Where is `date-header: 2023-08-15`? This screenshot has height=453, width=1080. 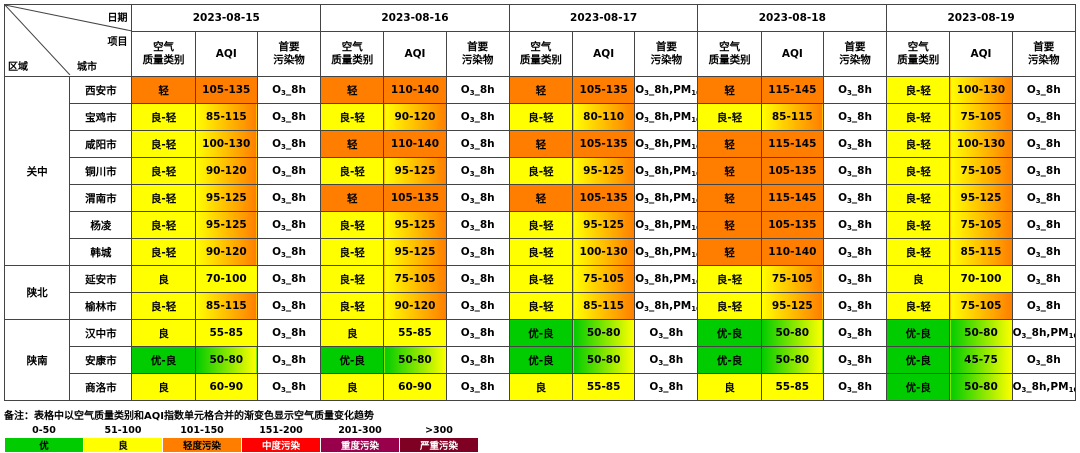 date-header: 2023-08-15 is located at coordinates (226, 18).